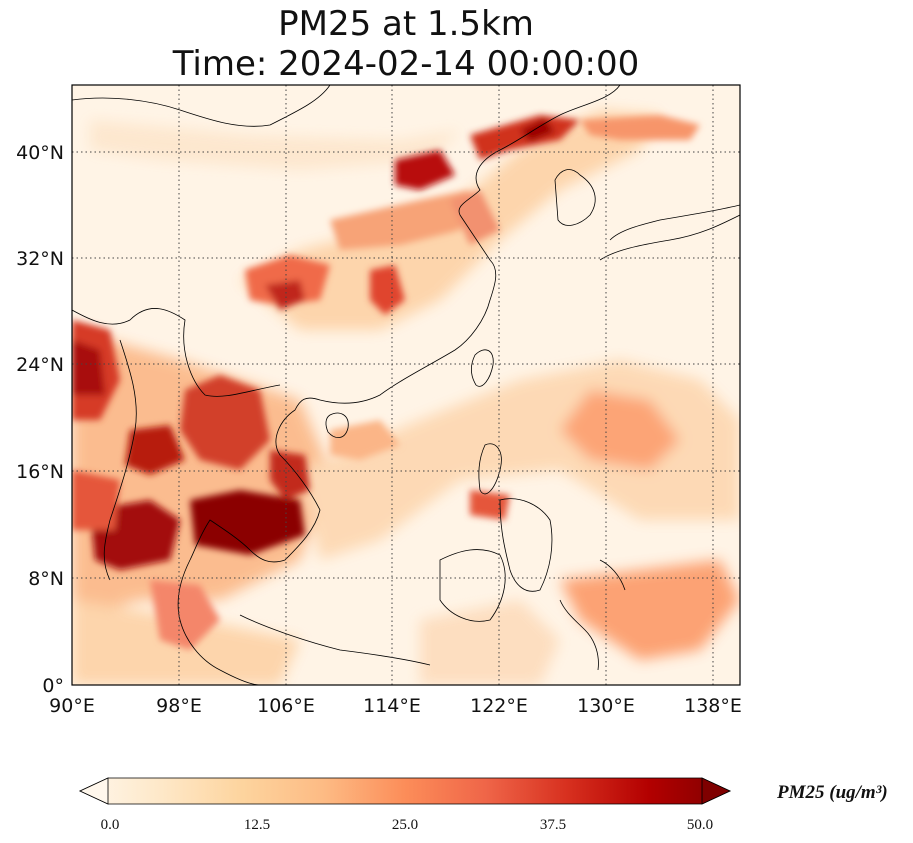  What do you see at coordinates (40, 153) in the screenshot?
I see `lat-tick: 40°N` at bounding box center [40, 153].